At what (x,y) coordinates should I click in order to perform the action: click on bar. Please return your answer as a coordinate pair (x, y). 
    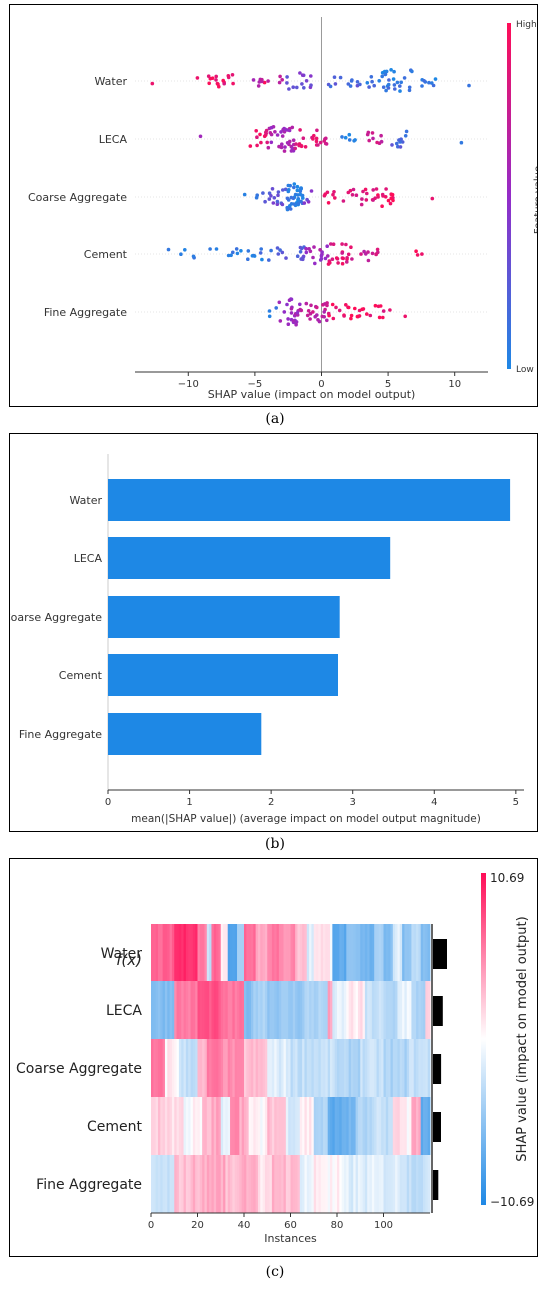
    Looking at the image, I should click on (249, 558).